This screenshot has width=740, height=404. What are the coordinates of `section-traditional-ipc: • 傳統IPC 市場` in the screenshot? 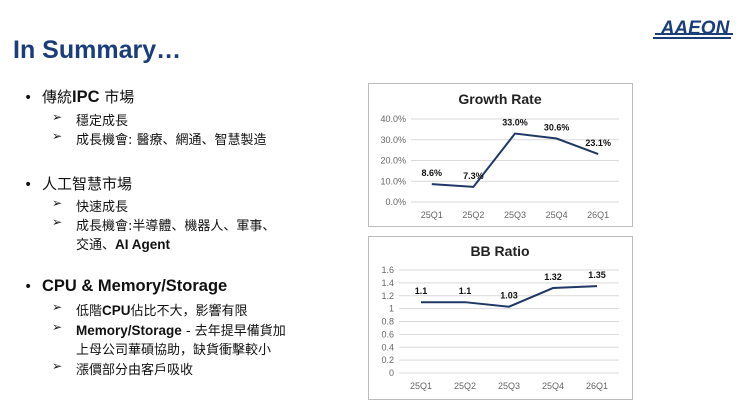 It's located at (79, 97).